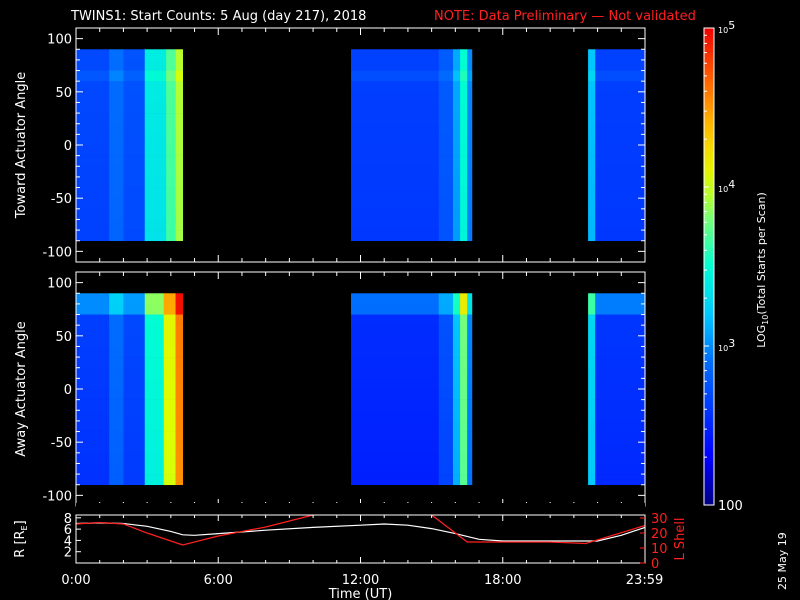 This screenshot has height=600, width=800. I want to click on y2-tick-label: 30, so click(659, 519).